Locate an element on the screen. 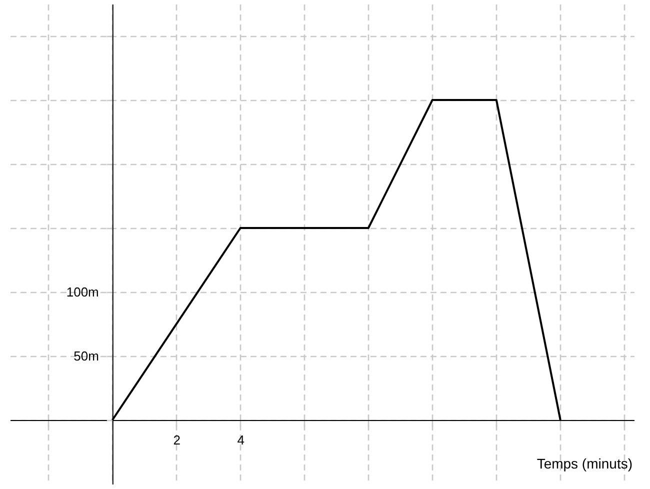 The height and width of the screenshot is (489, 650). x-axis-title: Temps (minuts) is located at coordinates (584, 464).